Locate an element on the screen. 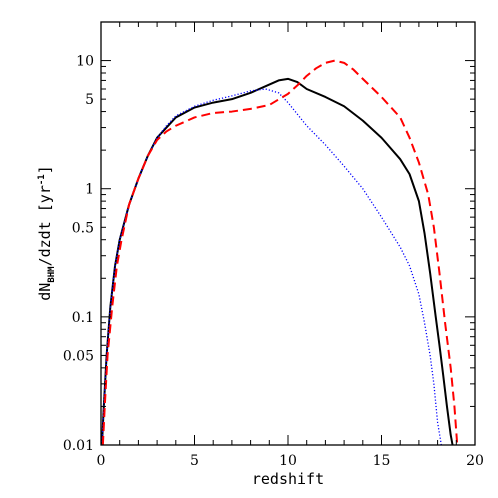 The image size is (498, 498). y-axis-title-subscript: BHM is located at coordinates (52, 274).